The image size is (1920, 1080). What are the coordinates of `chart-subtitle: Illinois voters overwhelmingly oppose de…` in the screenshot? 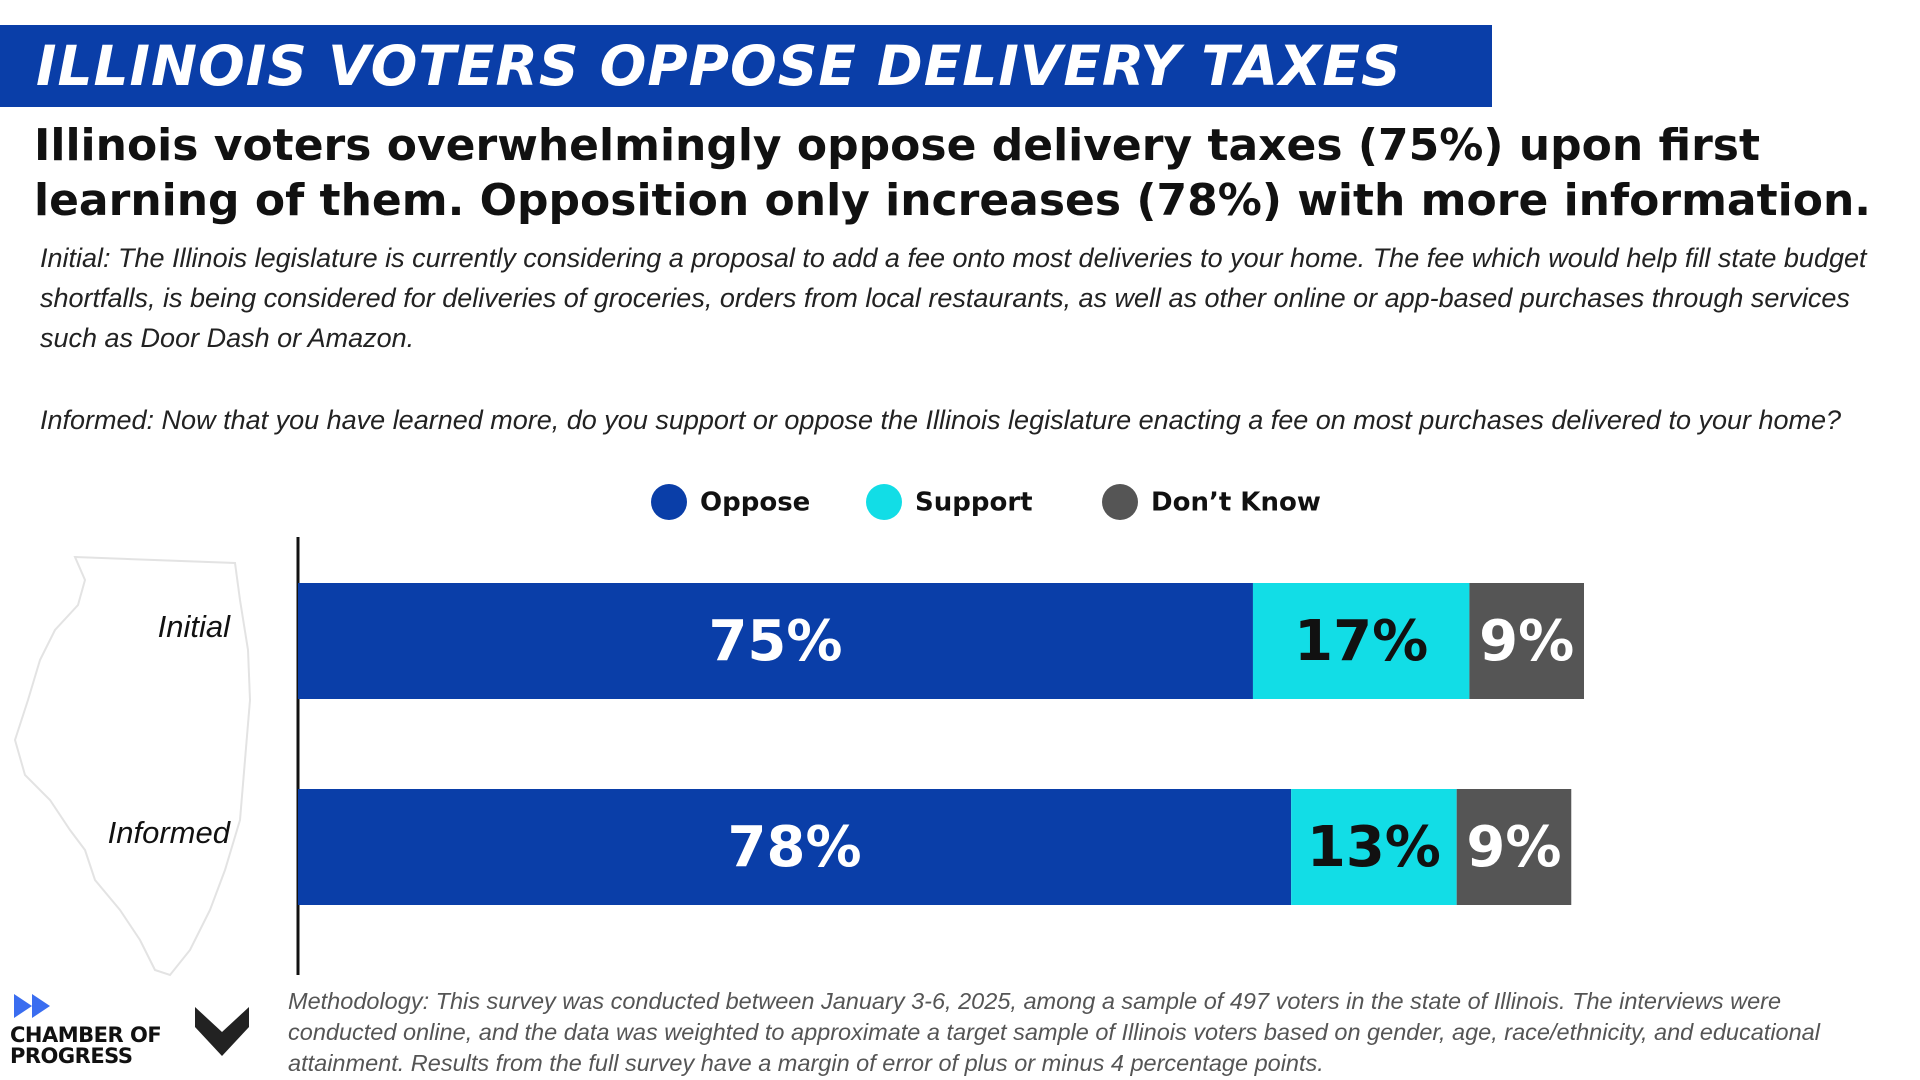 It's located at (952, 173).